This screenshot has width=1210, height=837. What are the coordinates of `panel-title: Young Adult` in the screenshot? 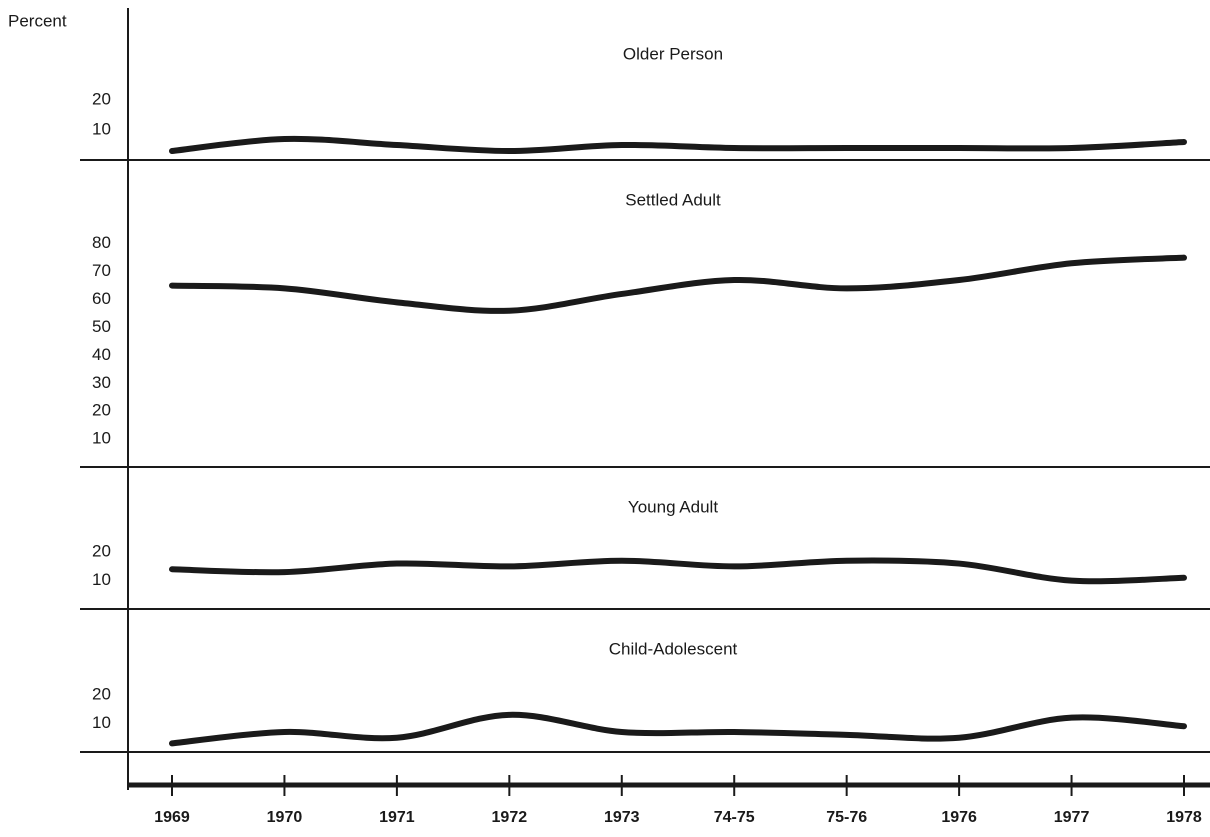 It's located at (673, 506).